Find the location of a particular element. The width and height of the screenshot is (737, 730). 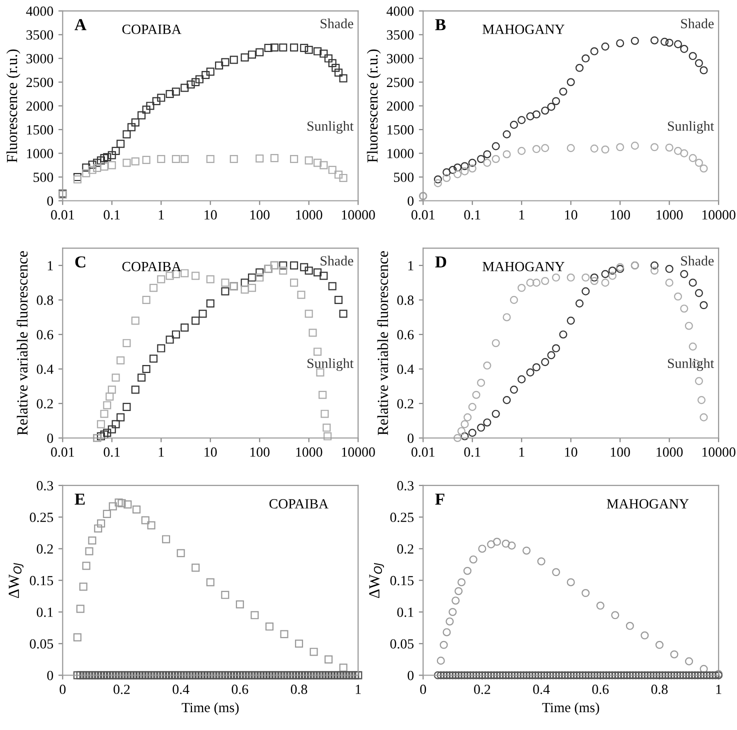

chart-title: F is located at coordinates (439, 499).